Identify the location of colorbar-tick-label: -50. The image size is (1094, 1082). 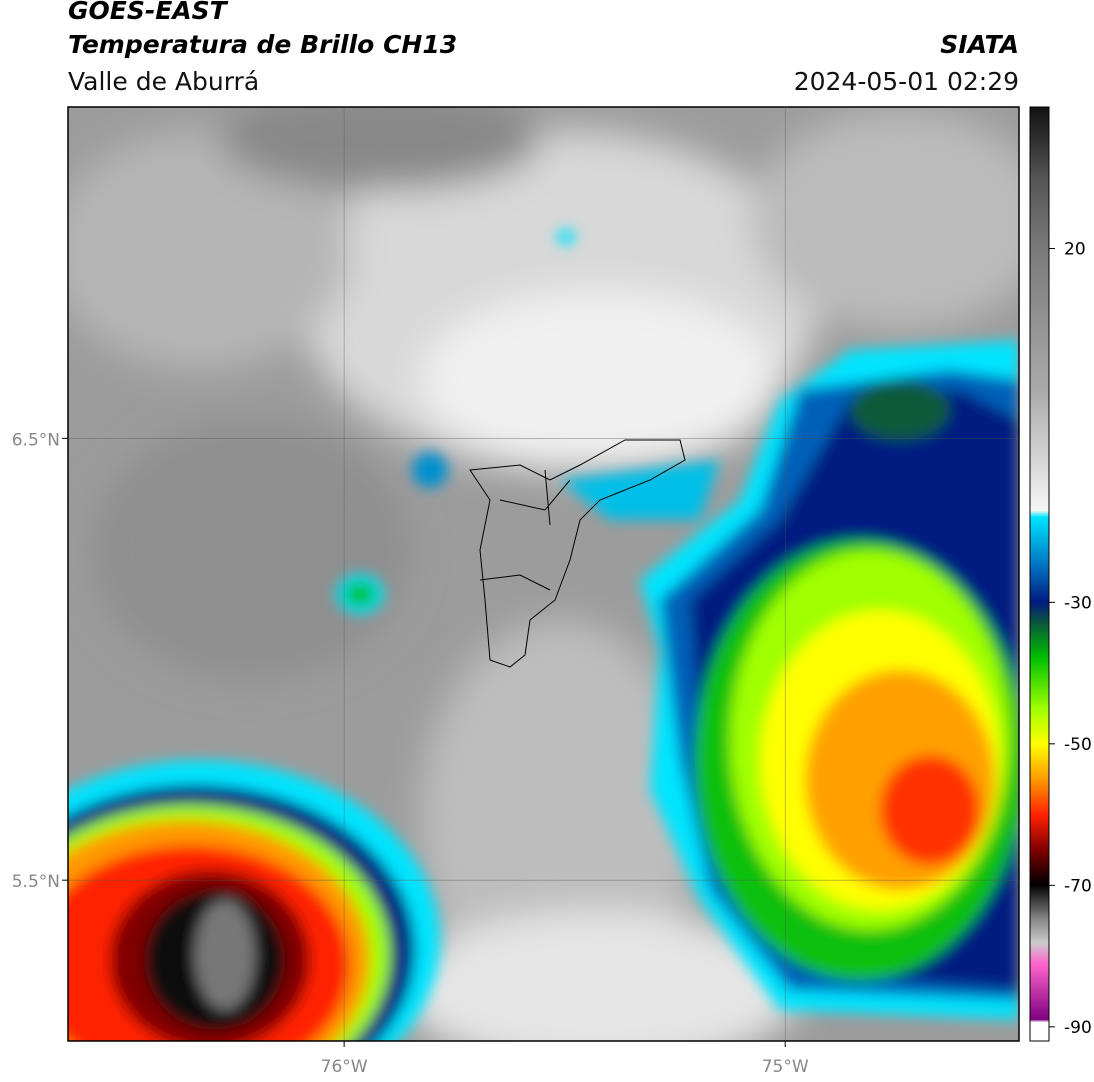
(1078, 745).